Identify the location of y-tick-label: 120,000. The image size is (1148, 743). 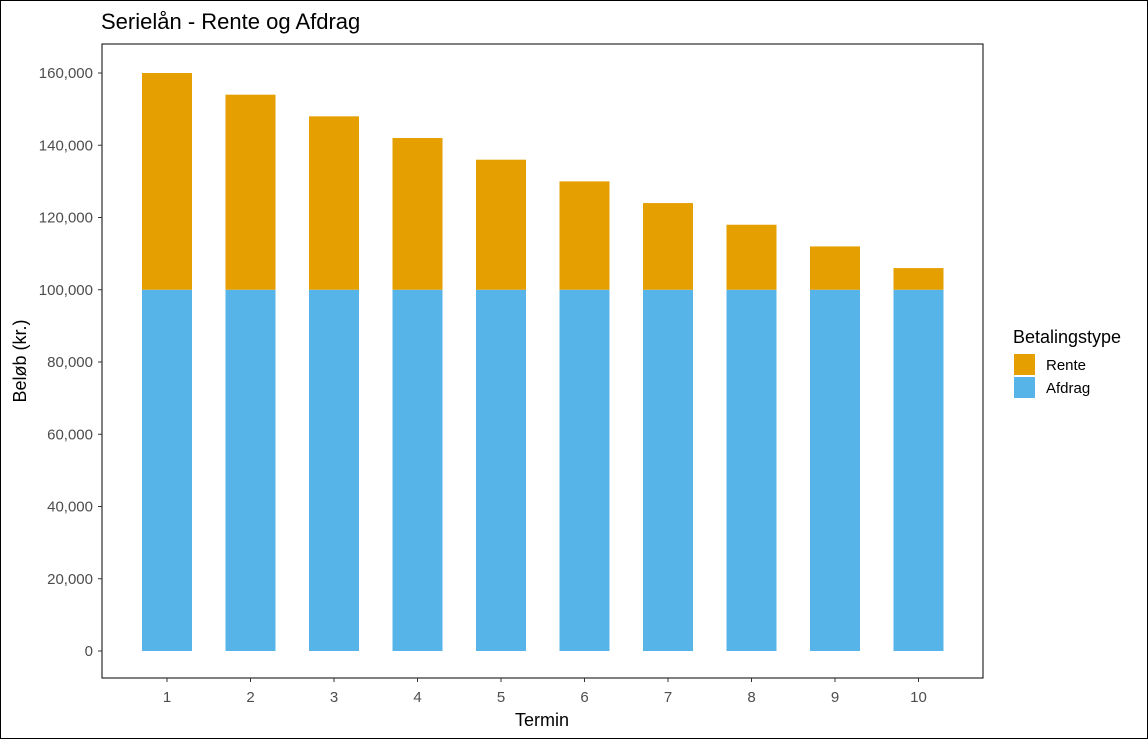
(66, 218).